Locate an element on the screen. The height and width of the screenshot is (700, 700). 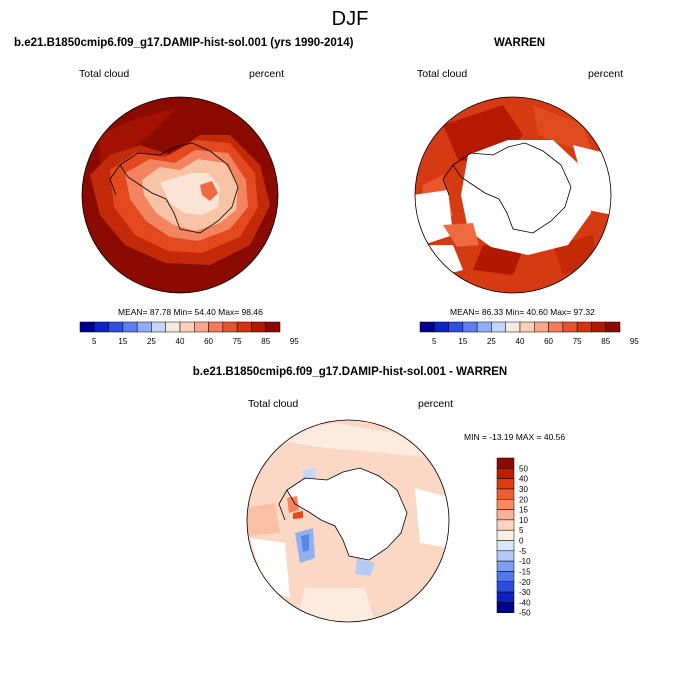
panel-2-colorbar: 5 15 25 40 60 75 85 95 is located at coordinates (529, 333).